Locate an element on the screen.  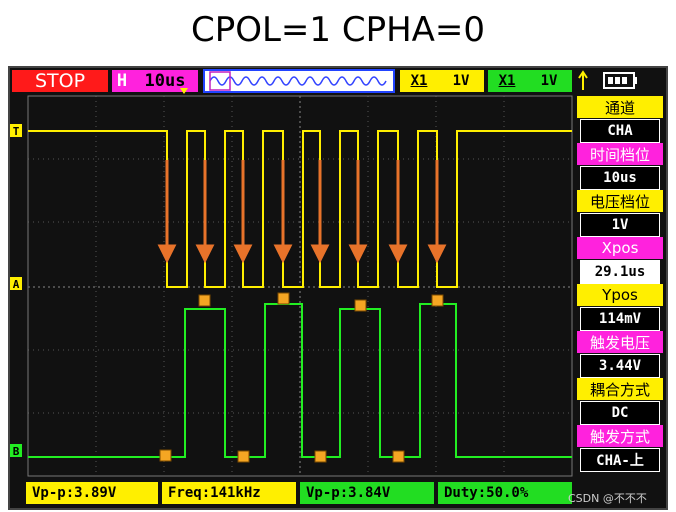
channel-a-label: A is located at coordinates (16, 284).